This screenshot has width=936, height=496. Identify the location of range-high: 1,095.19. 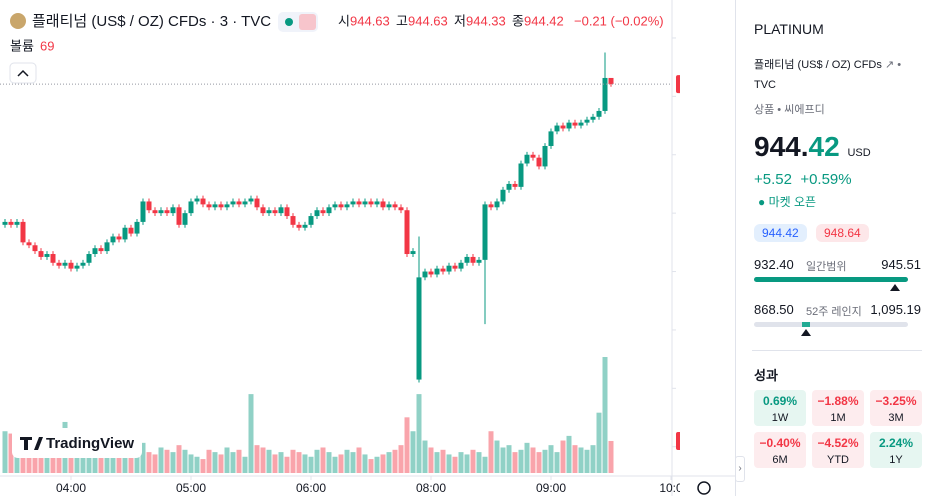
(895, 309).